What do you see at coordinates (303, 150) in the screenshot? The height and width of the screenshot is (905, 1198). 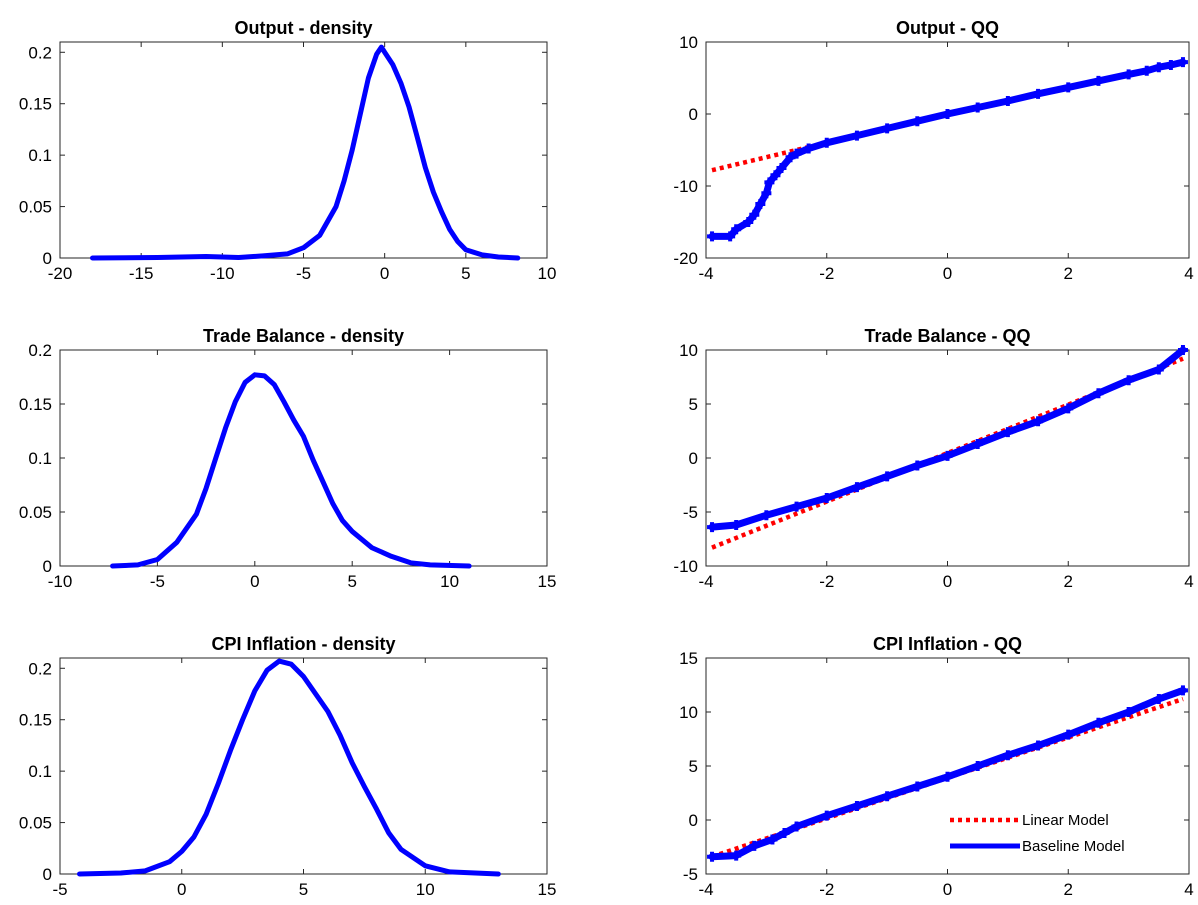 I see `axes-box` at bounding box center [303, 150].